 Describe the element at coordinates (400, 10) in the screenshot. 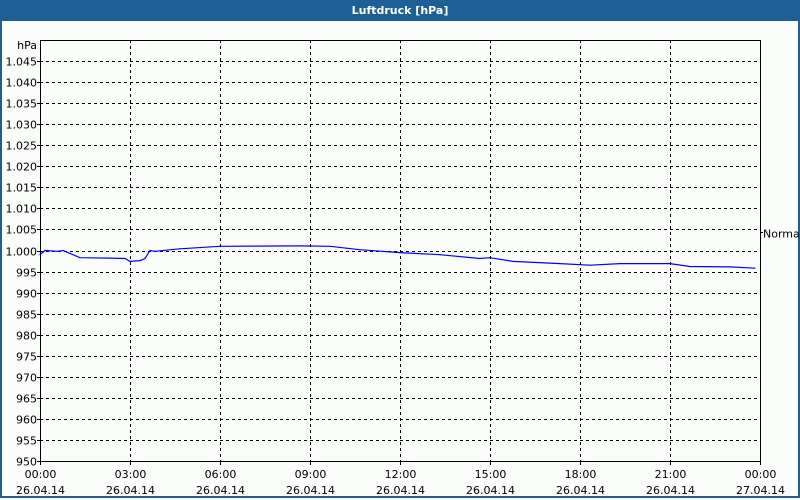

I see `window-title: Luftdruck [hPa]` at that location.